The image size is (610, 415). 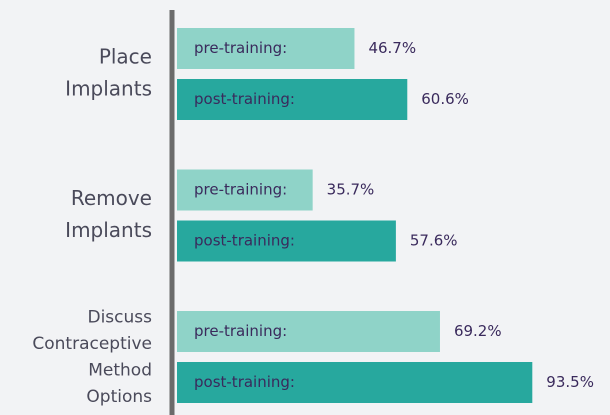 What do you see at coordinates (570, 382) in the screenshot?
I see `value-label: 93.5%` at bounding box center [570, 382].